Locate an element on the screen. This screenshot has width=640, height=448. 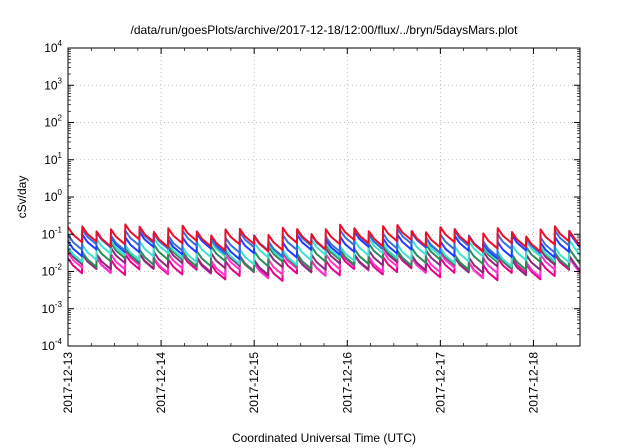
y-tick-label: 10⁻¹ is located at coordinates (52, 233).